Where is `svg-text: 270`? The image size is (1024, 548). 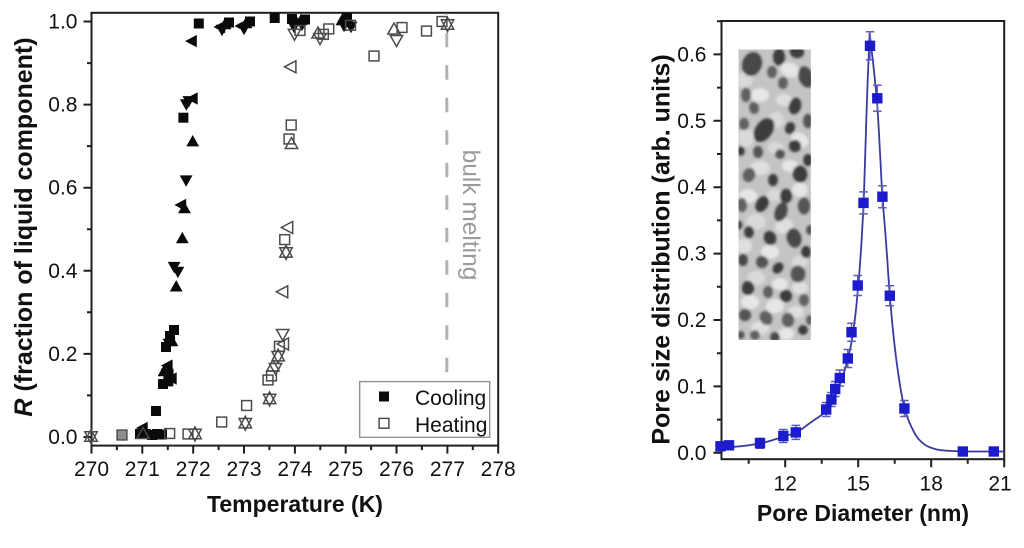
svg-text: 270 is located at coordinates (91, 469).